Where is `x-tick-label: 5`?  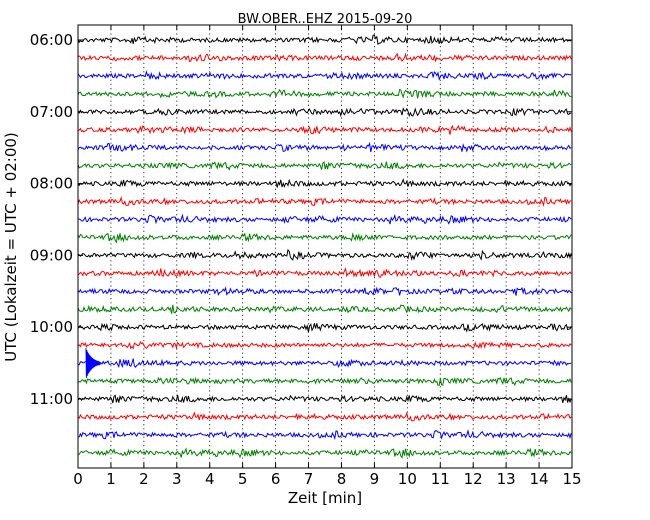 x-tick-label: 5 is located at coordinates (243, 479).